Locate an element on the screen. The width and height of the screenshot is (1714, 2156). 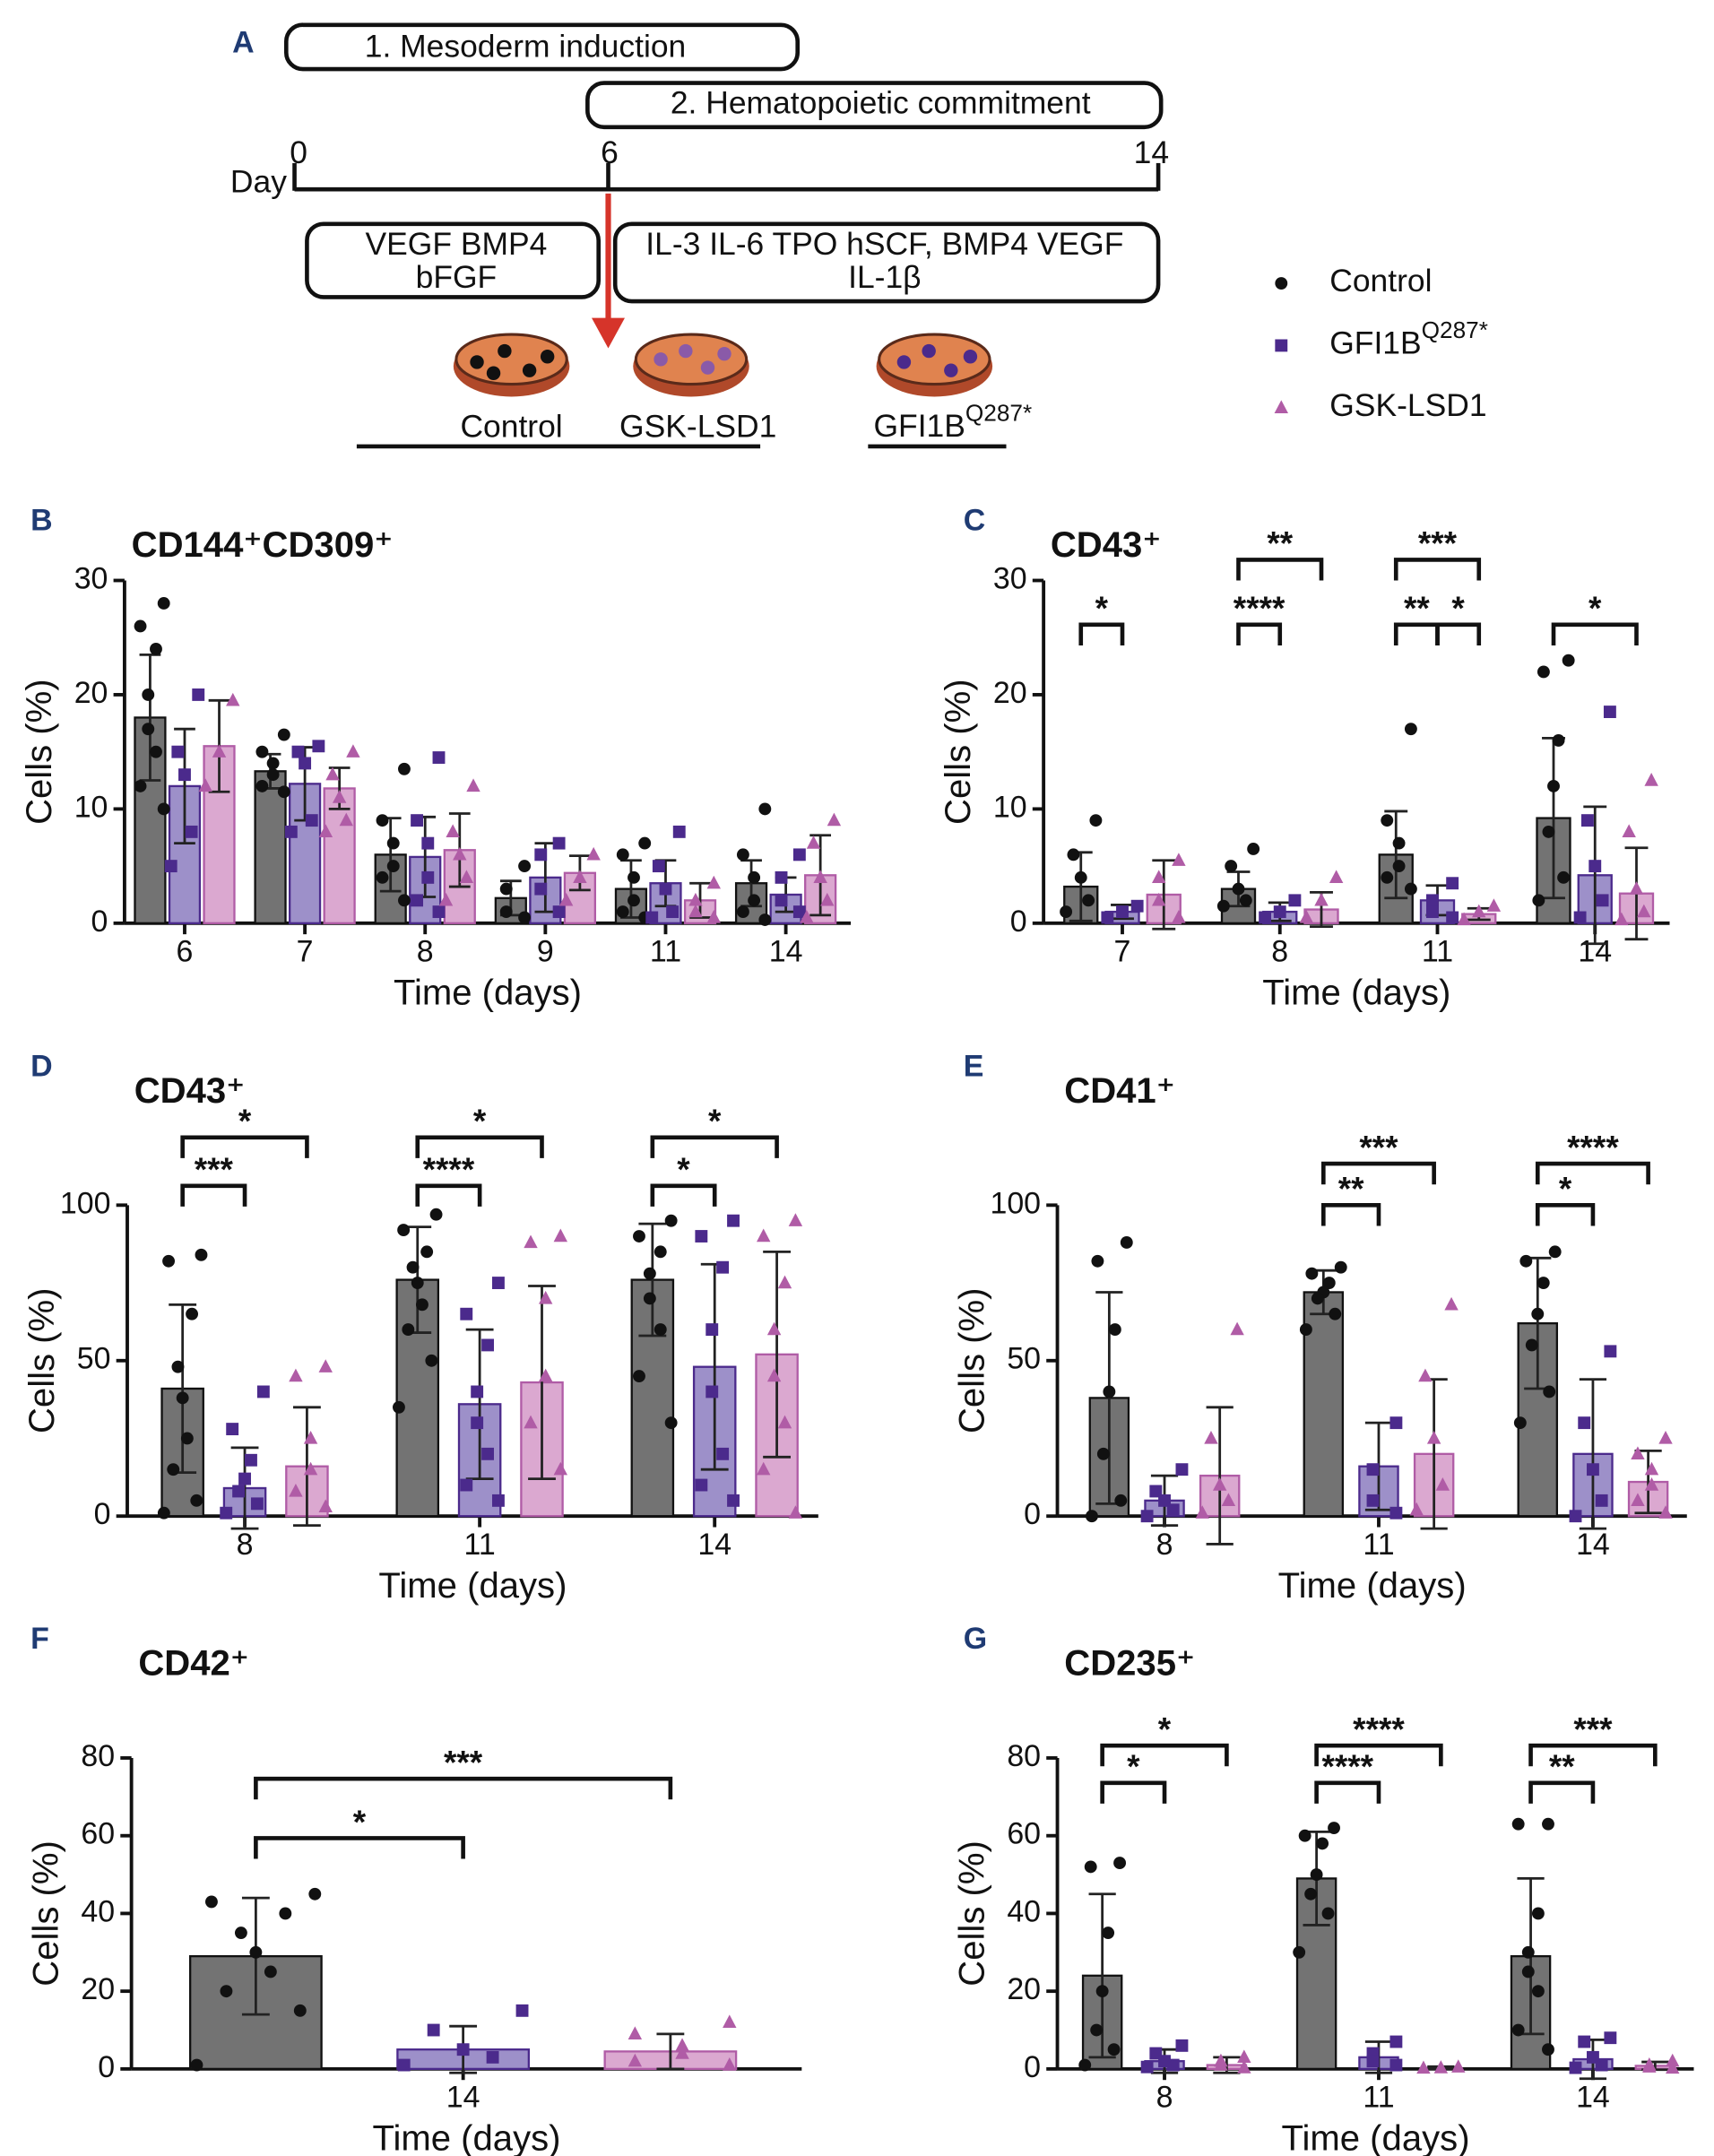
y-tick-label: 40 is located at coordinates (1024, 1911).